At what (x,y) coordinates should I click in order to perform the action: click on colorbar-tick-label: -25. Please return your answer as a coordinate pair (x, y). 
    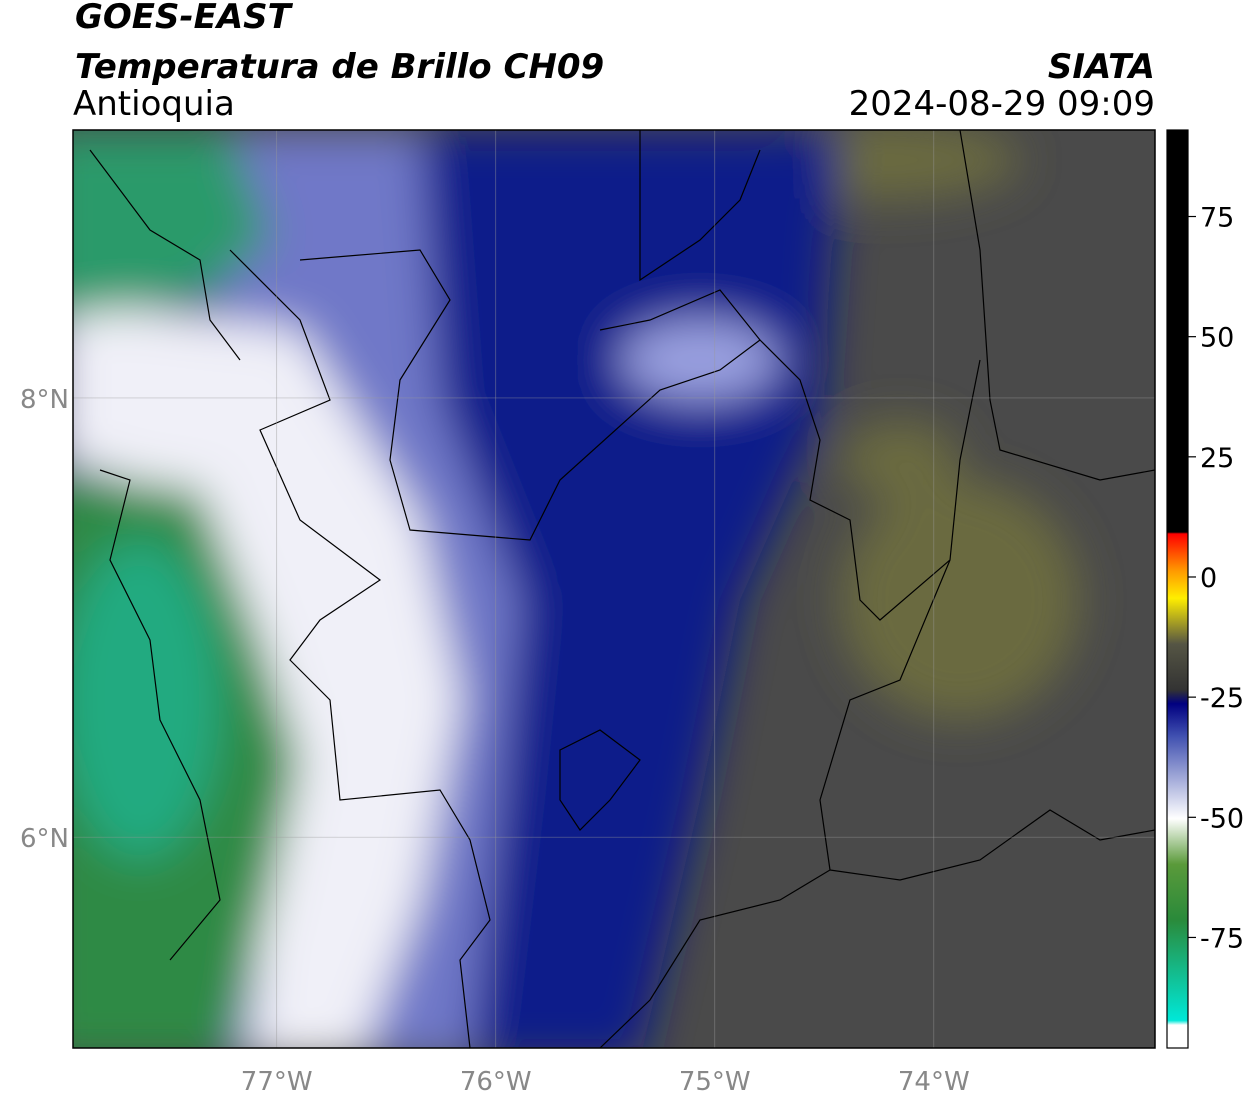
    Looking at the image, I should click on (1222, 698).